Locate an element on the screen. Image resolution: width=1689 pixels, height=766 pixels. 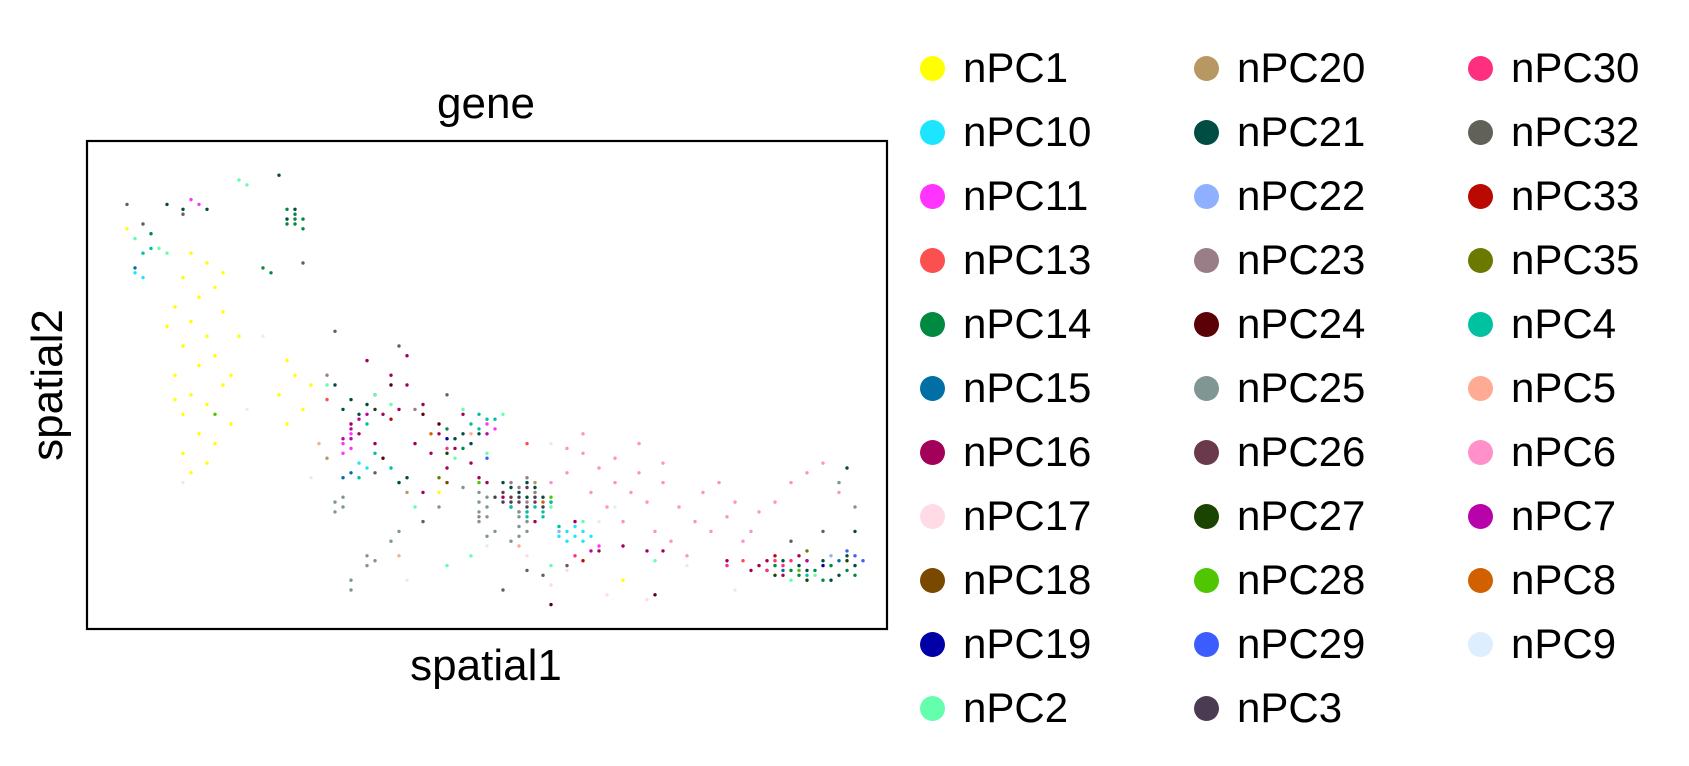
legend-item: nPC18 is located at coordinates (1005, 580).